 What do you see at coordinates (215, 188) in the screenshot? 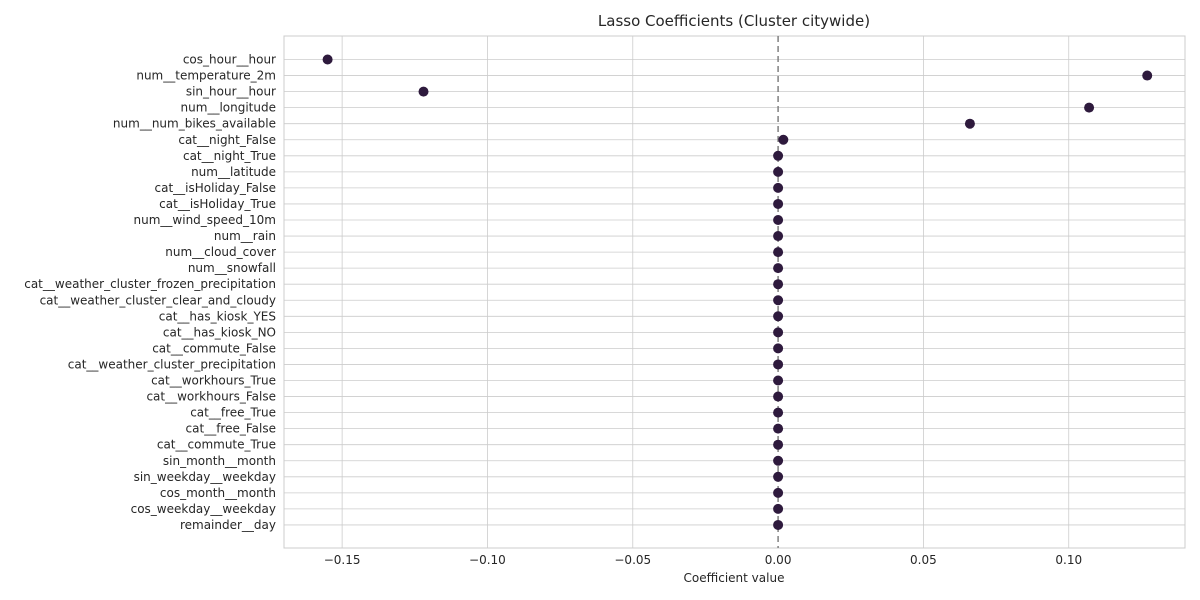
I see `y-tick-label: cat__isHoliday_False` at bounding box center [215, 188].